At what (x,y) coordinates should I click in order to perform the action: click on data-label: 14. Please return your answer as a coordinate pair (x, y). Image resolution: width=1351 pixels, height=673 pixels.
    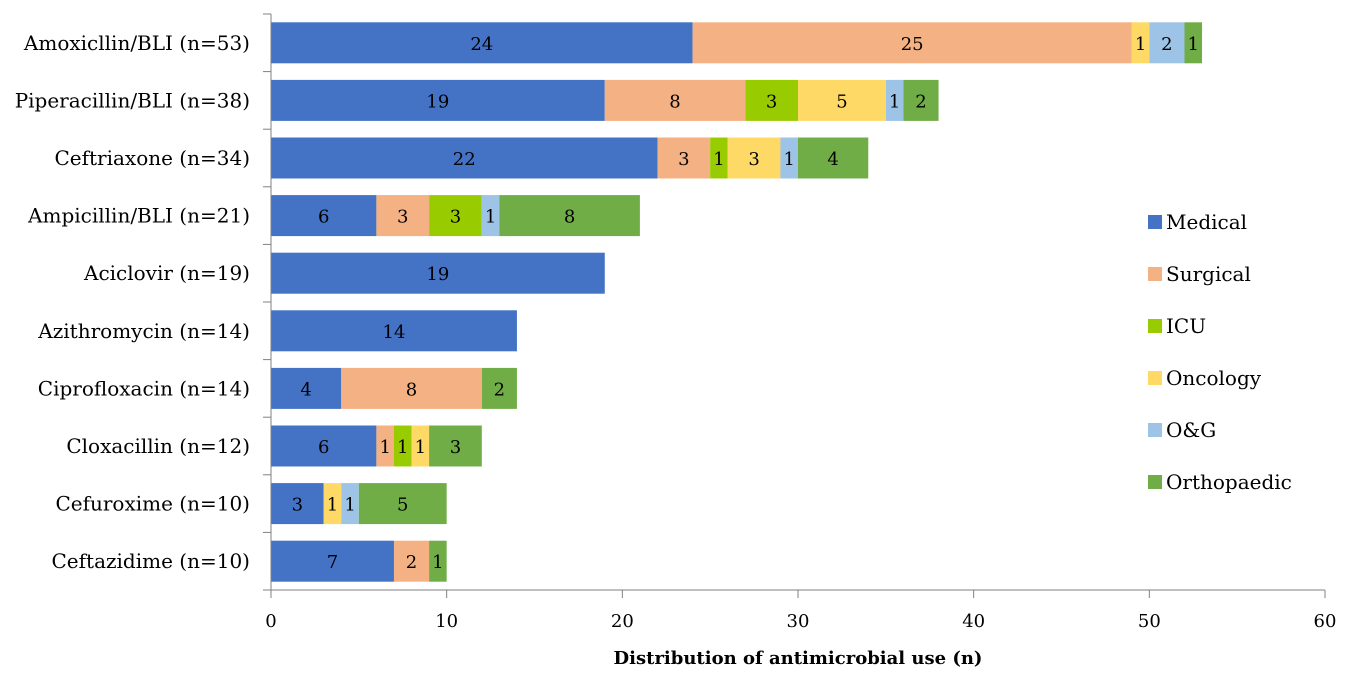
    Looking at the image, I should click on (394, 332).